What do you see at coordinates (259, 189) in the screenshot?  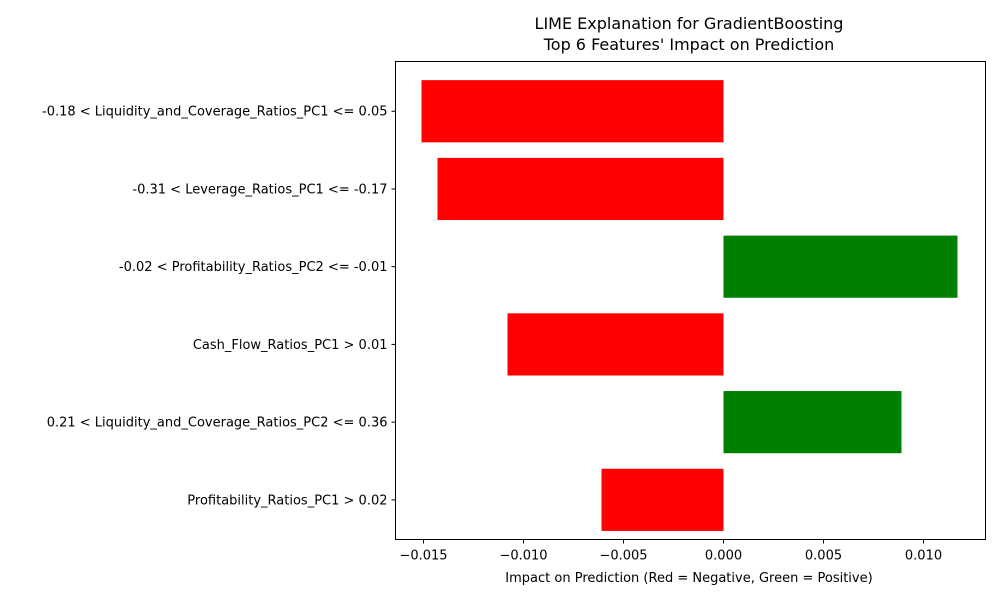 I see `y-tick-label: -0.31 < Leverage_Ratios_PC1 <= -0.17` at bounding box center [259, 189].